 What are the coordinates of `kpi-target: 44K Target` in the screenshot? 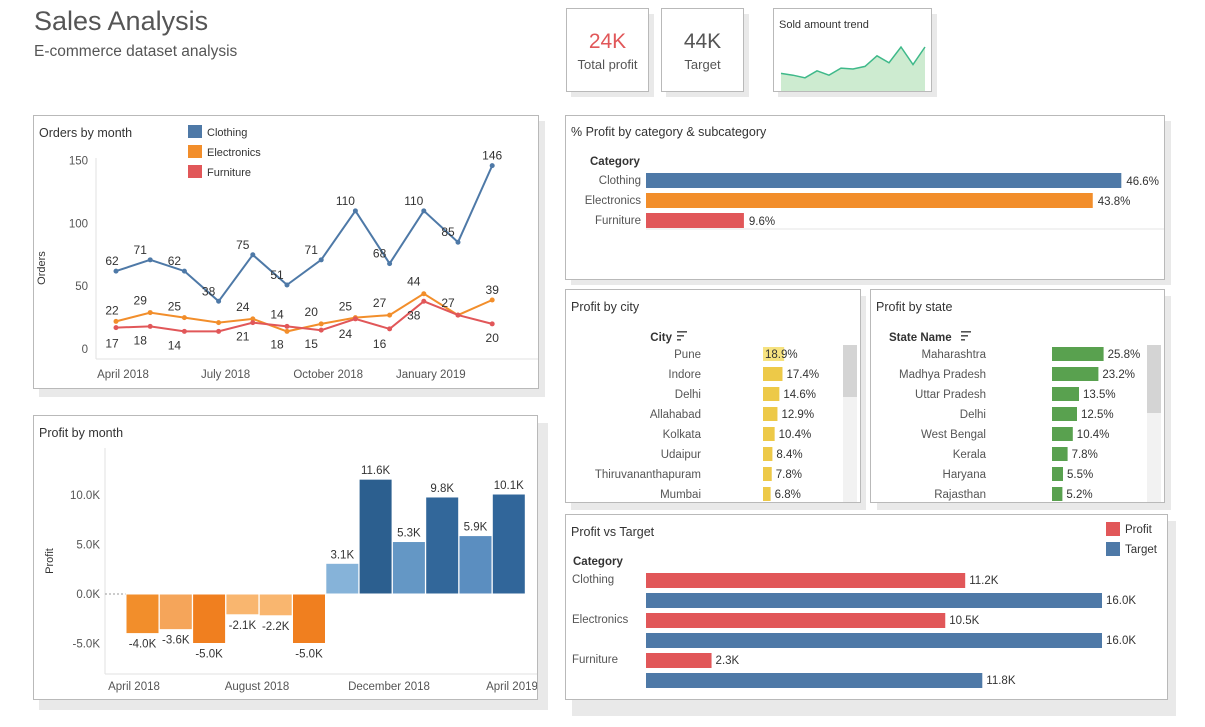 It's located at (702, 50).